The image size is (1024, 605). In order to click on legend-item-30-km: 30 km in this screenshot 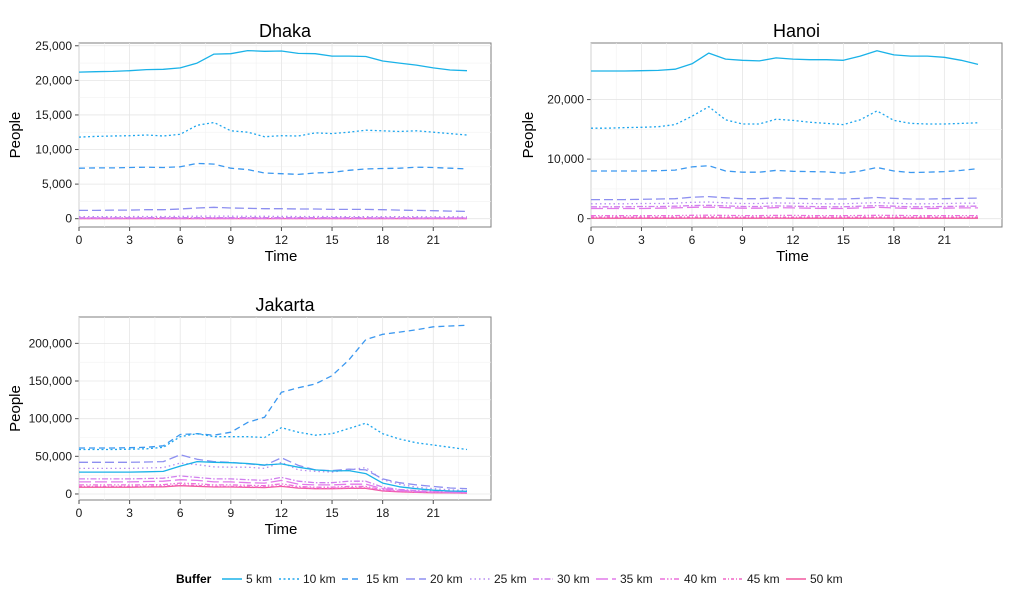, I will do `click(561, 579)`.